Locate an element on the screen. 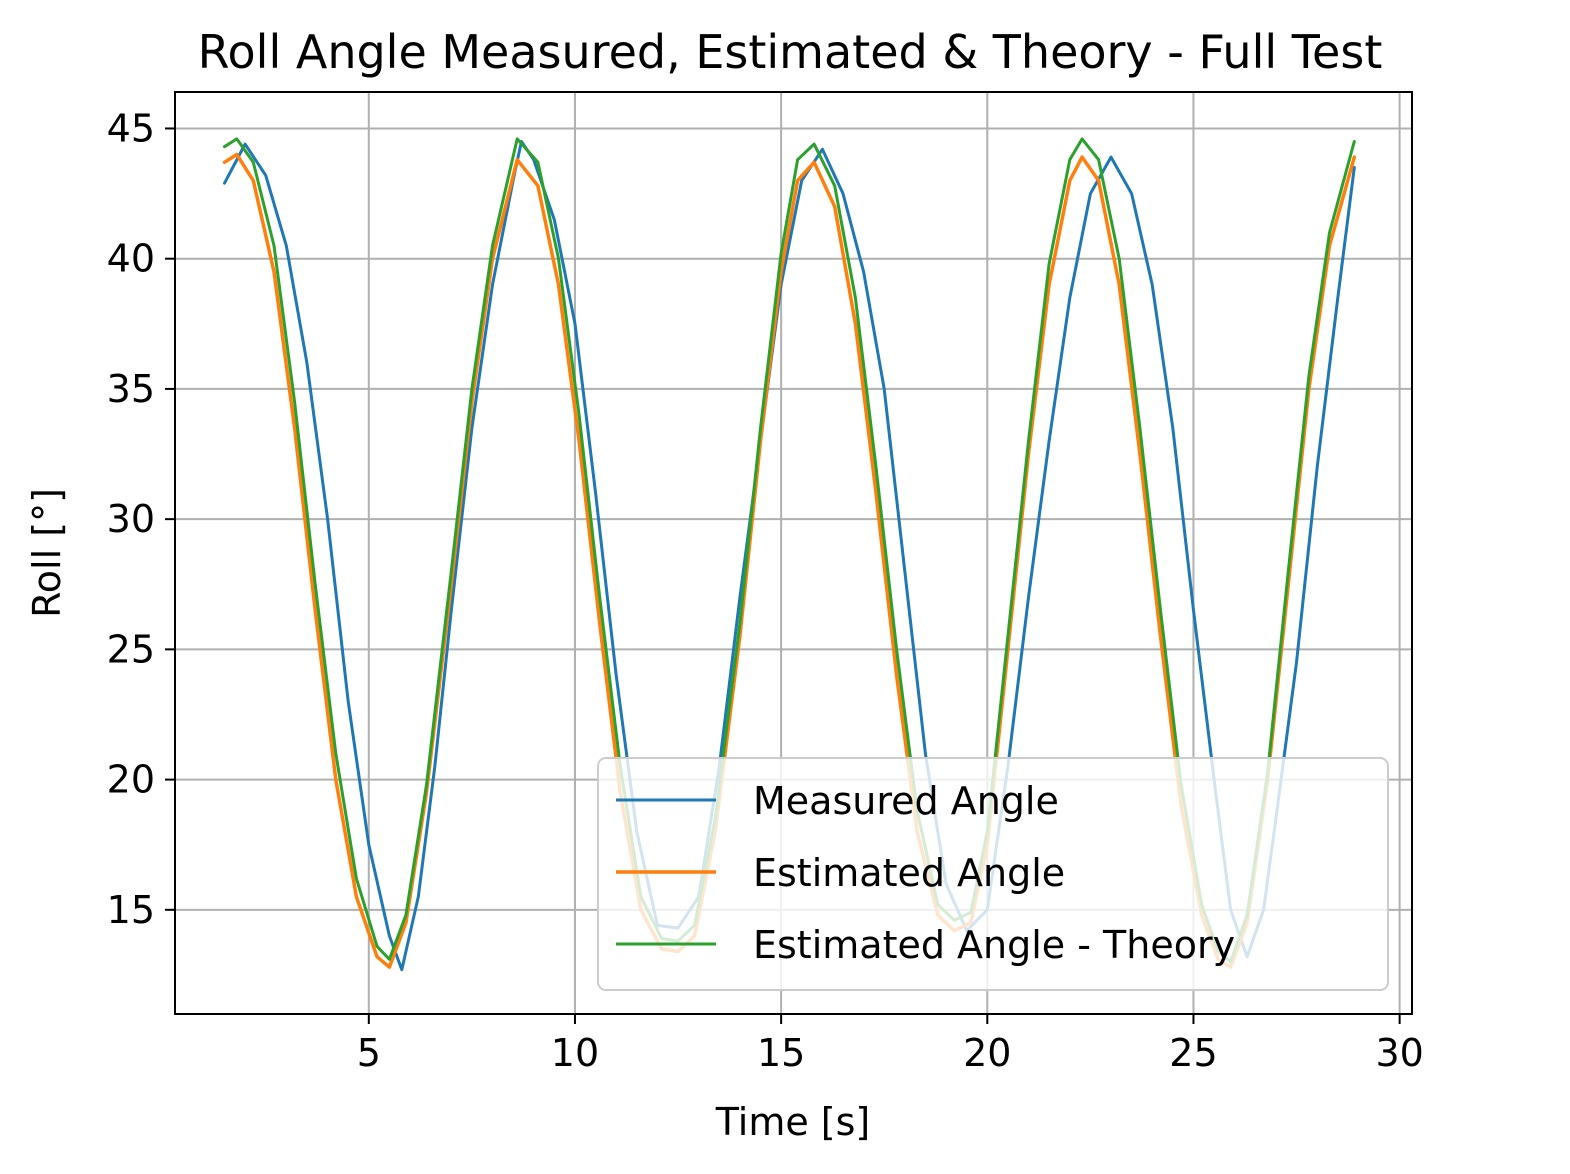  legend-box is located at coordinates (993, 874).